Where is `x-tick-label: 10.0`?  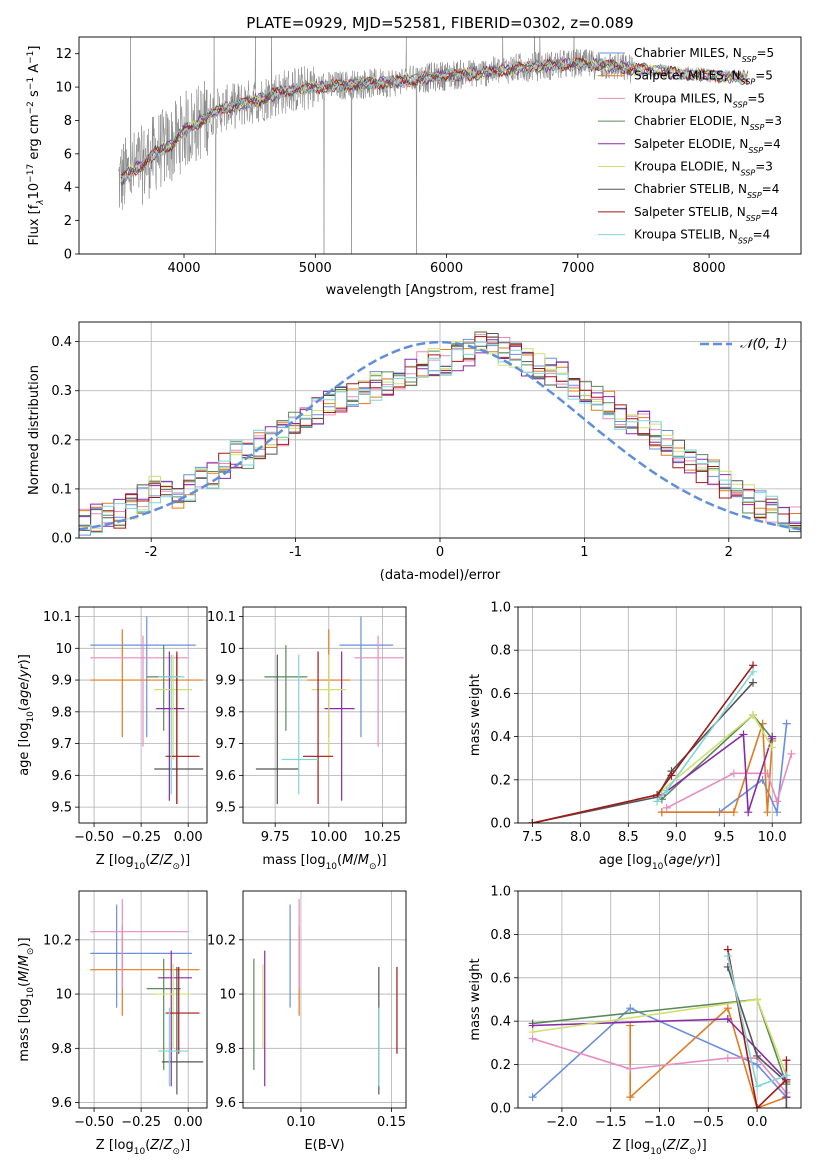
x-tick-label: 10.0 is located at coordinates (772, 837).